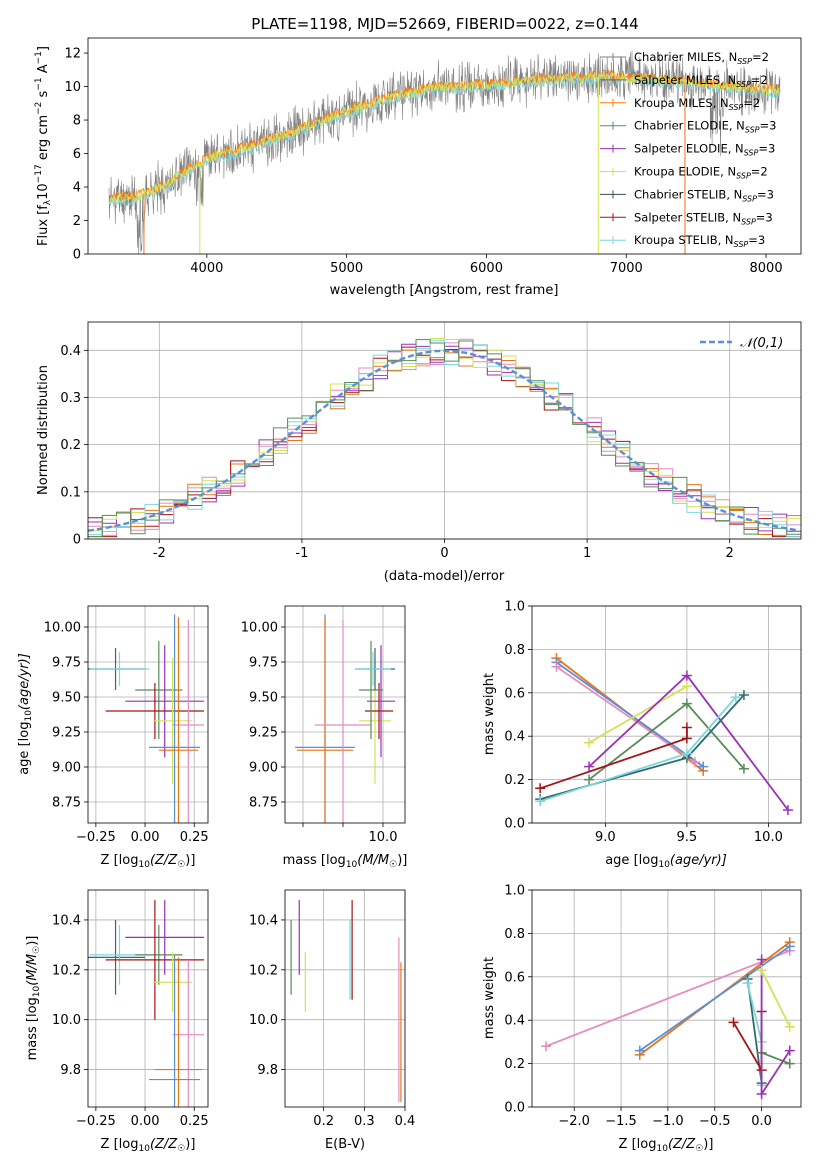 The height and width of the screenshot is (1170, 819). I want to click on spectrum-legend-label: Chabrier MILES, NSSP=2, so click(701, 58).